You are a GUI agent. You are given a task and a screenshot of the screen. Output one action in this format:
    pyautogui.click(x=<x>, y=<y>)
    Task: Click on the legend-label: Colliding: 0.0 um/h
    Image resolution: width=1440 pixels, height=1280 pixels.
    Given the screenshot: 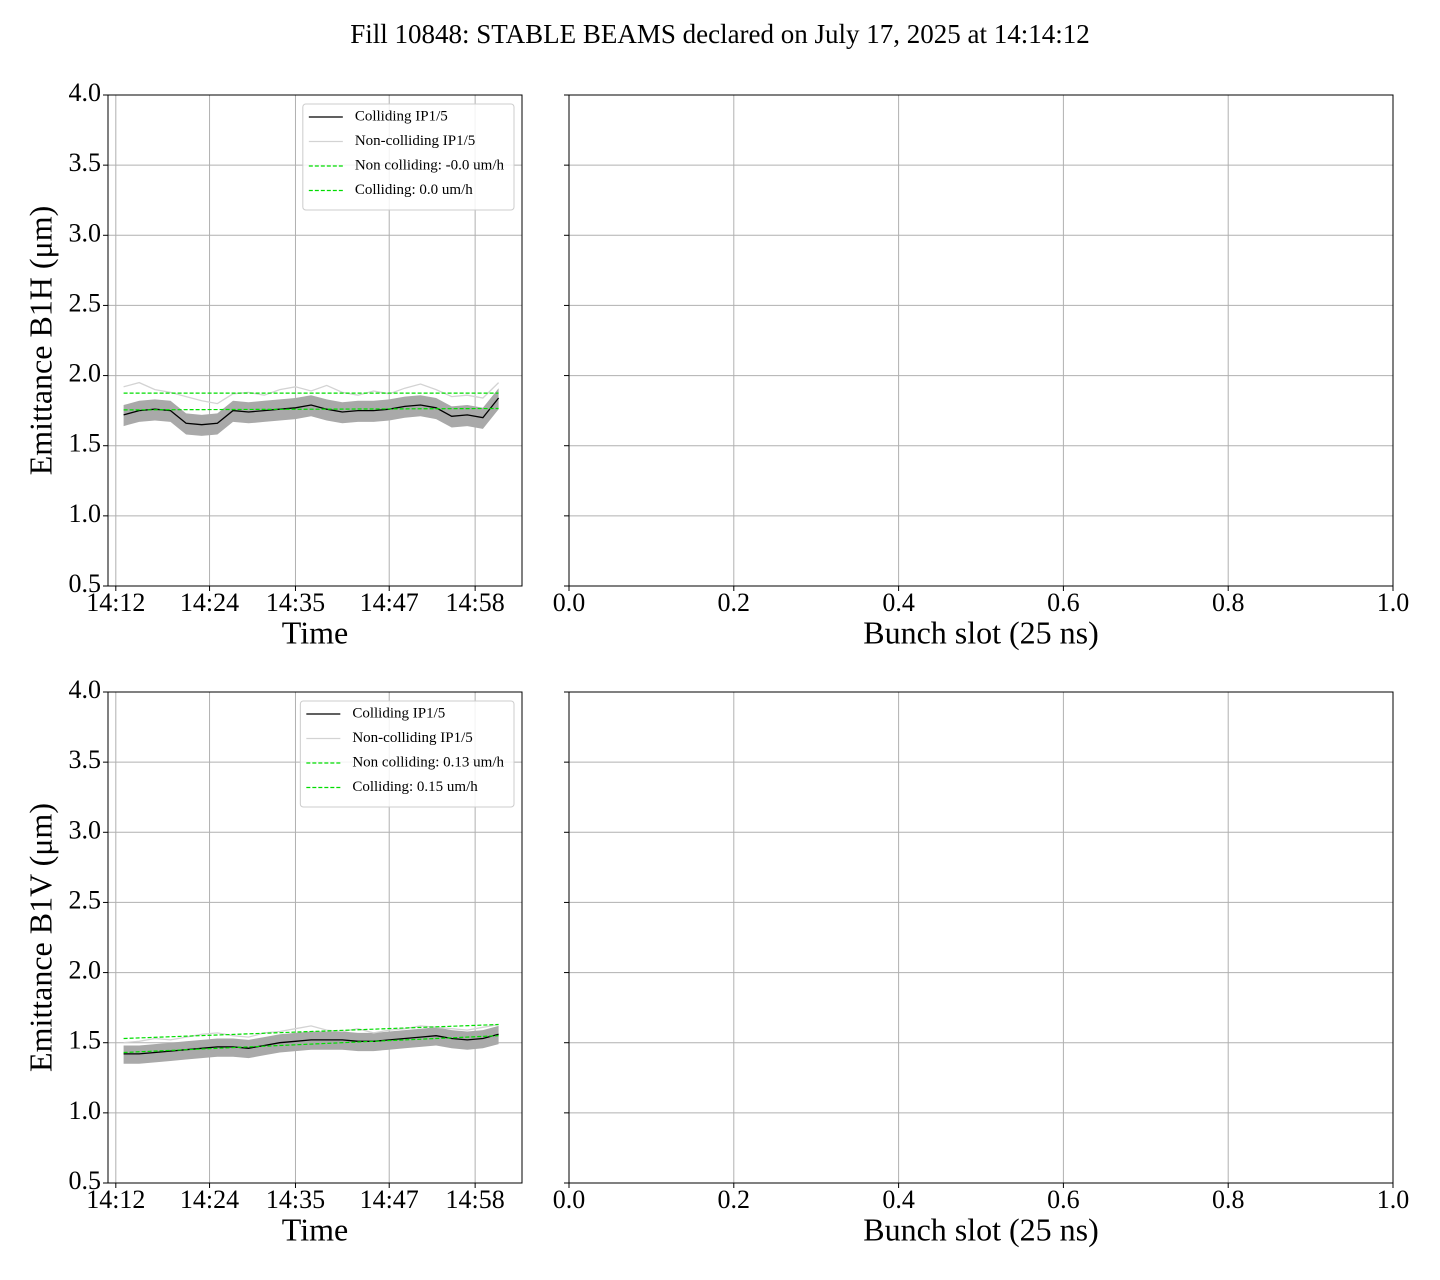 What is the action you would take?
    pyautogui.click(x=414, y=190)
    